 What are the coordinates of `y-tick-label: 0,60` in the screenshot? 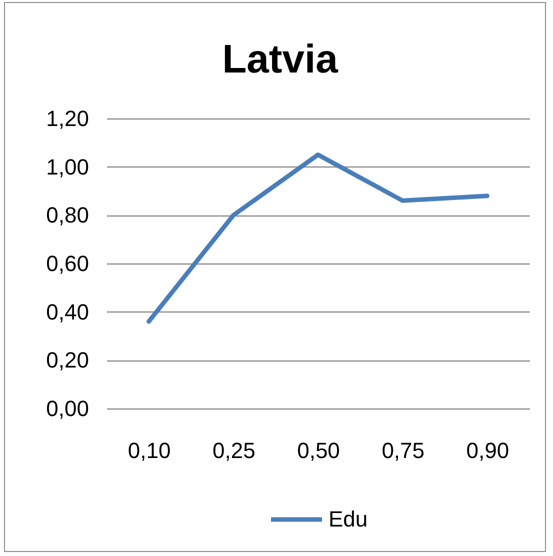 It's located at (67, 263).